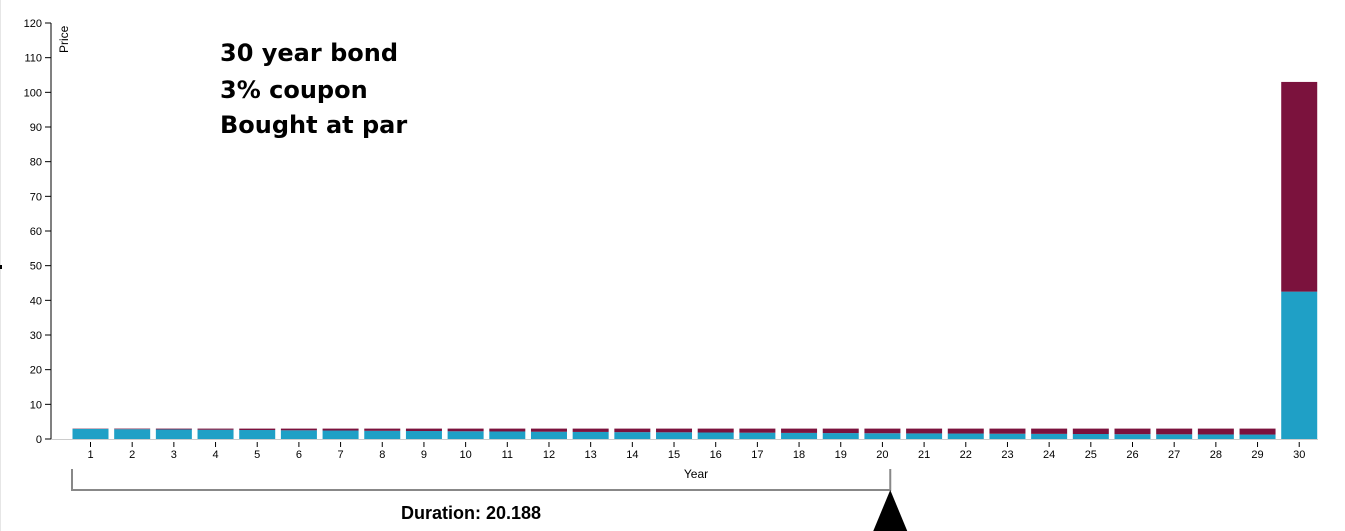  Describe the element at coordinates (33, 59) in the screenshot. I see `y-tick-label: 110` at that location.